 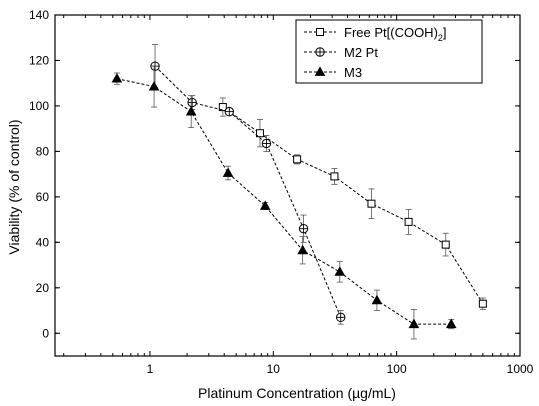 I want to click on legend-label-main: Free Pt[(COOH), so click(x=391, y=32).